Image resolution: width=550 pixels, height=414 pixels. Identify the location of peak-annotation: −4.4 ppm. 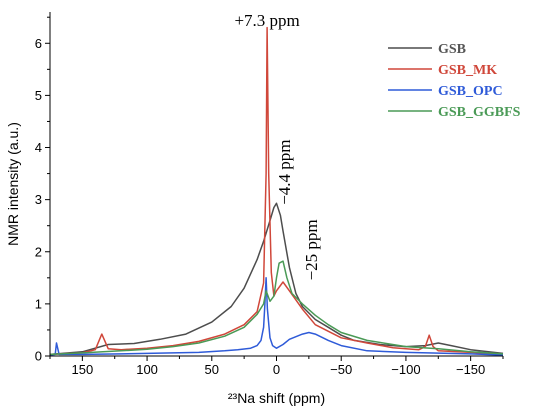
(284, 171).